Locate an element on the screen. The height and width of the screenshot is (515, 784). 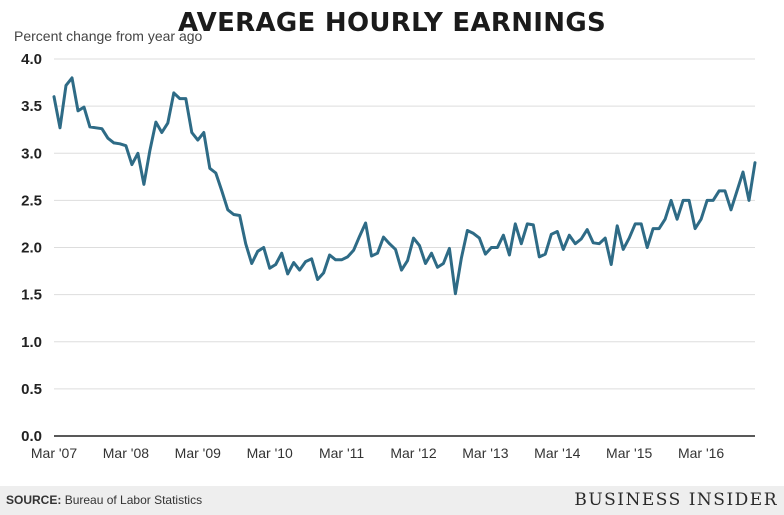
y-tick-label: 3.0 is located at coordinates (31, 153).